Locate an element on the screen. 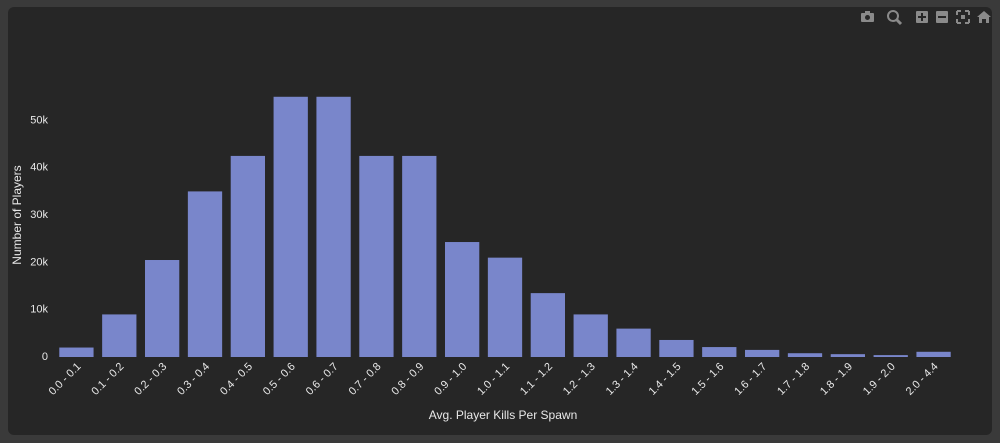 This screenshot has width=1000, height=443. x-axis-title: Avg. Player Kills Per Spawn is located at coordinates (503, 415).